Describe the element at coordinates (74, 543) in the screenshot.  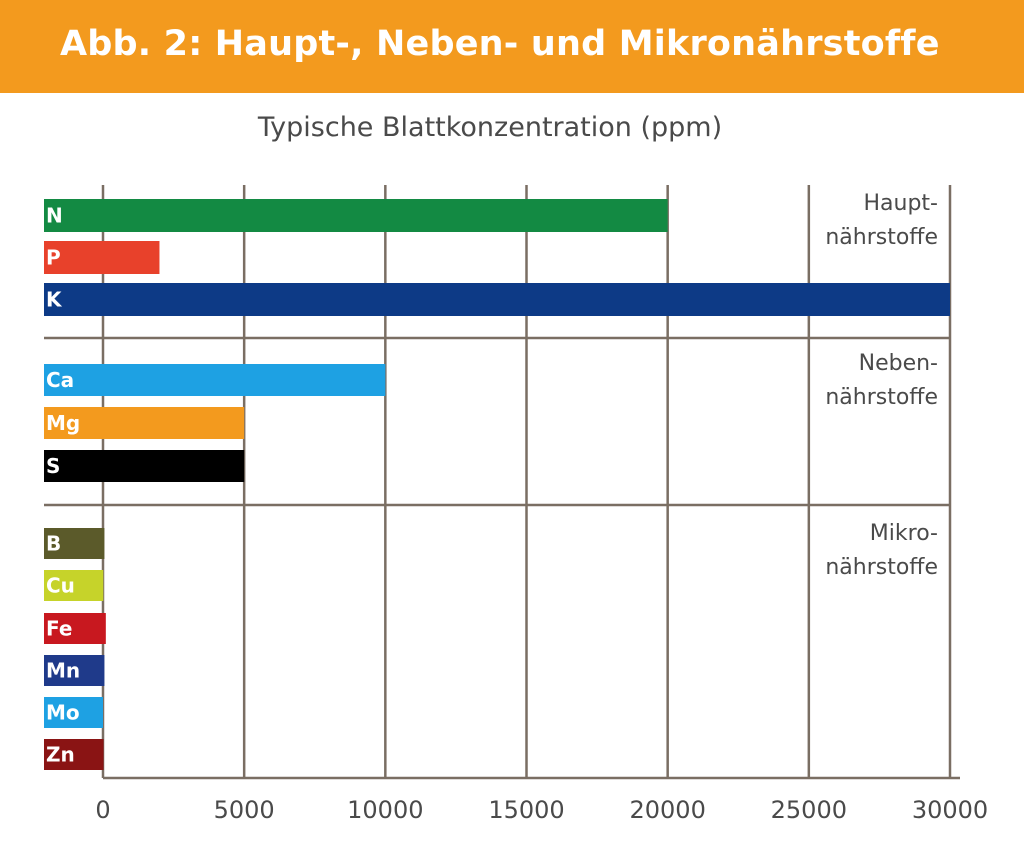
I see `bar-b` at that location.